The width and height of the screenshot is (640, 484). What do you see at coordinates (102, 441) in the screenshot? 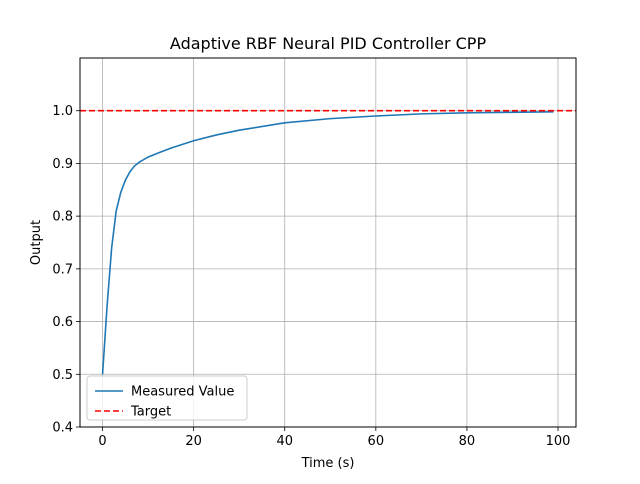
I see `x-tick-label: 0` at bounding box center [102, 441].